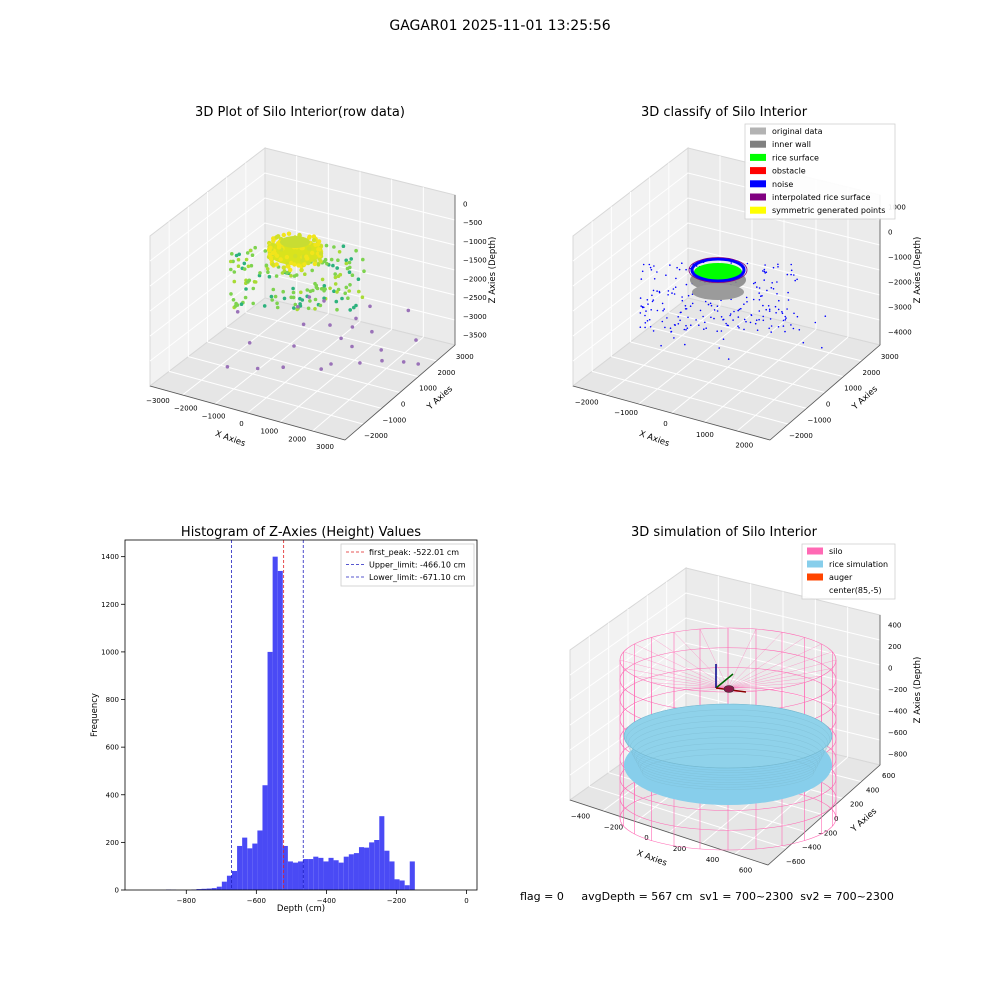  Describe the element at coordinates (301, 532) in the screenshot. I see `chart-title: Histogram of Z-Axies (Height) Values` at that location.